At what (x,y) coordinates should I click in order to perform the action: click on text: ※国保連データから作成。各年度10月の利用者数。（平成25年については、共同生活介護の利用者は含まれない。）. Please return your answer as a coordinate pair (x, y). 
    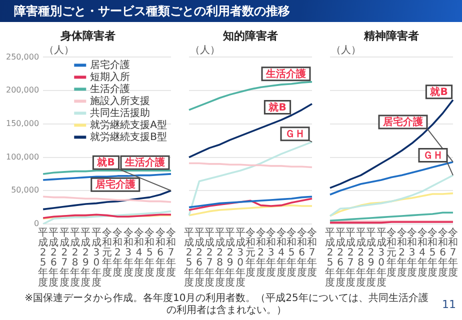
    Looking at the image, I should click on (226, 305).